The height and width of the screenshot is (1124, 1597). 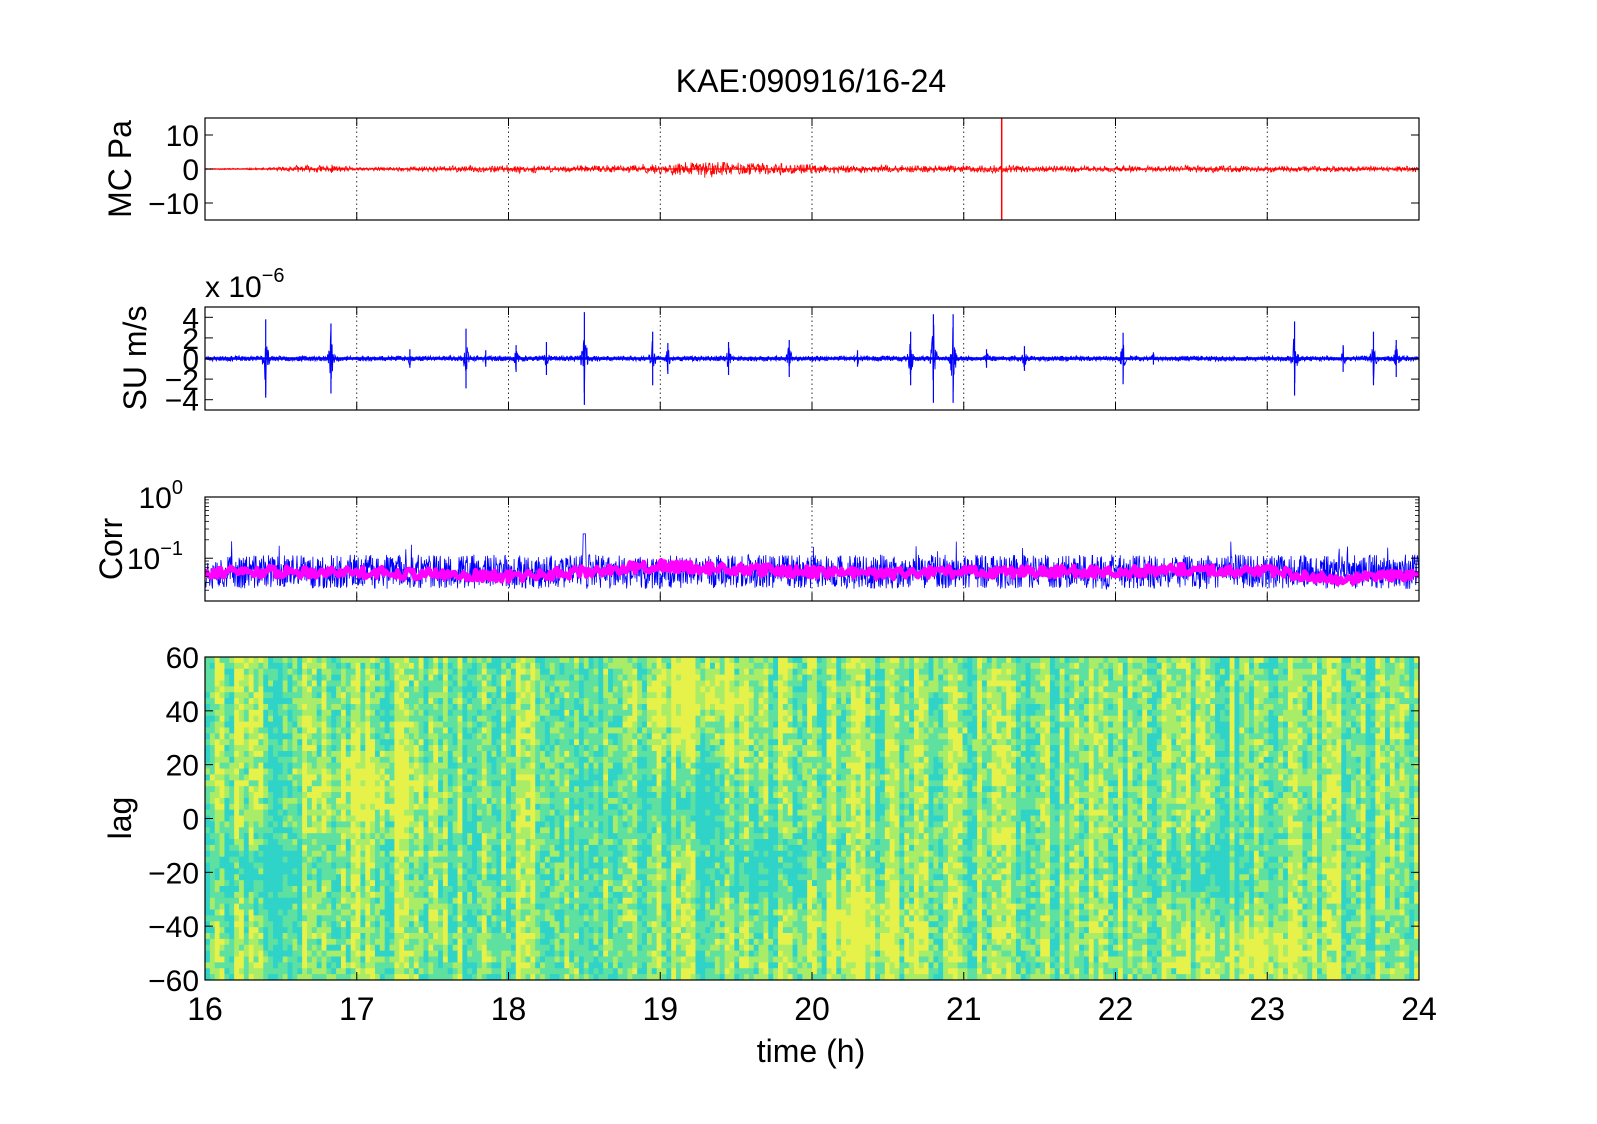 What do you see at coordinates (182, 380) in the screenshot?
I see `y-tick-label: −2` at bounding box center [182, 380].